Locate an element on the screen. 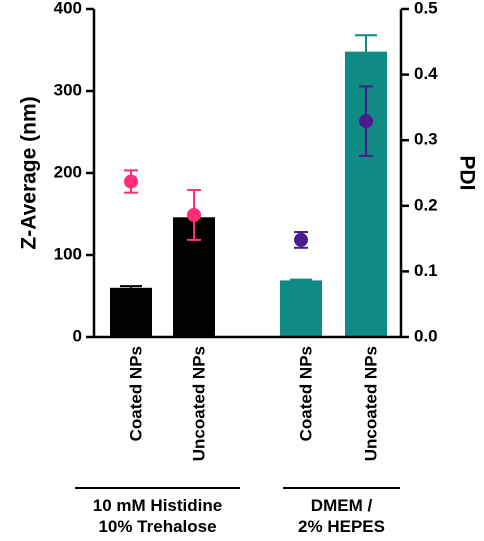 The image size is (484, 541). right-tick-label: 0.0 is located at coordinates (426, 335).